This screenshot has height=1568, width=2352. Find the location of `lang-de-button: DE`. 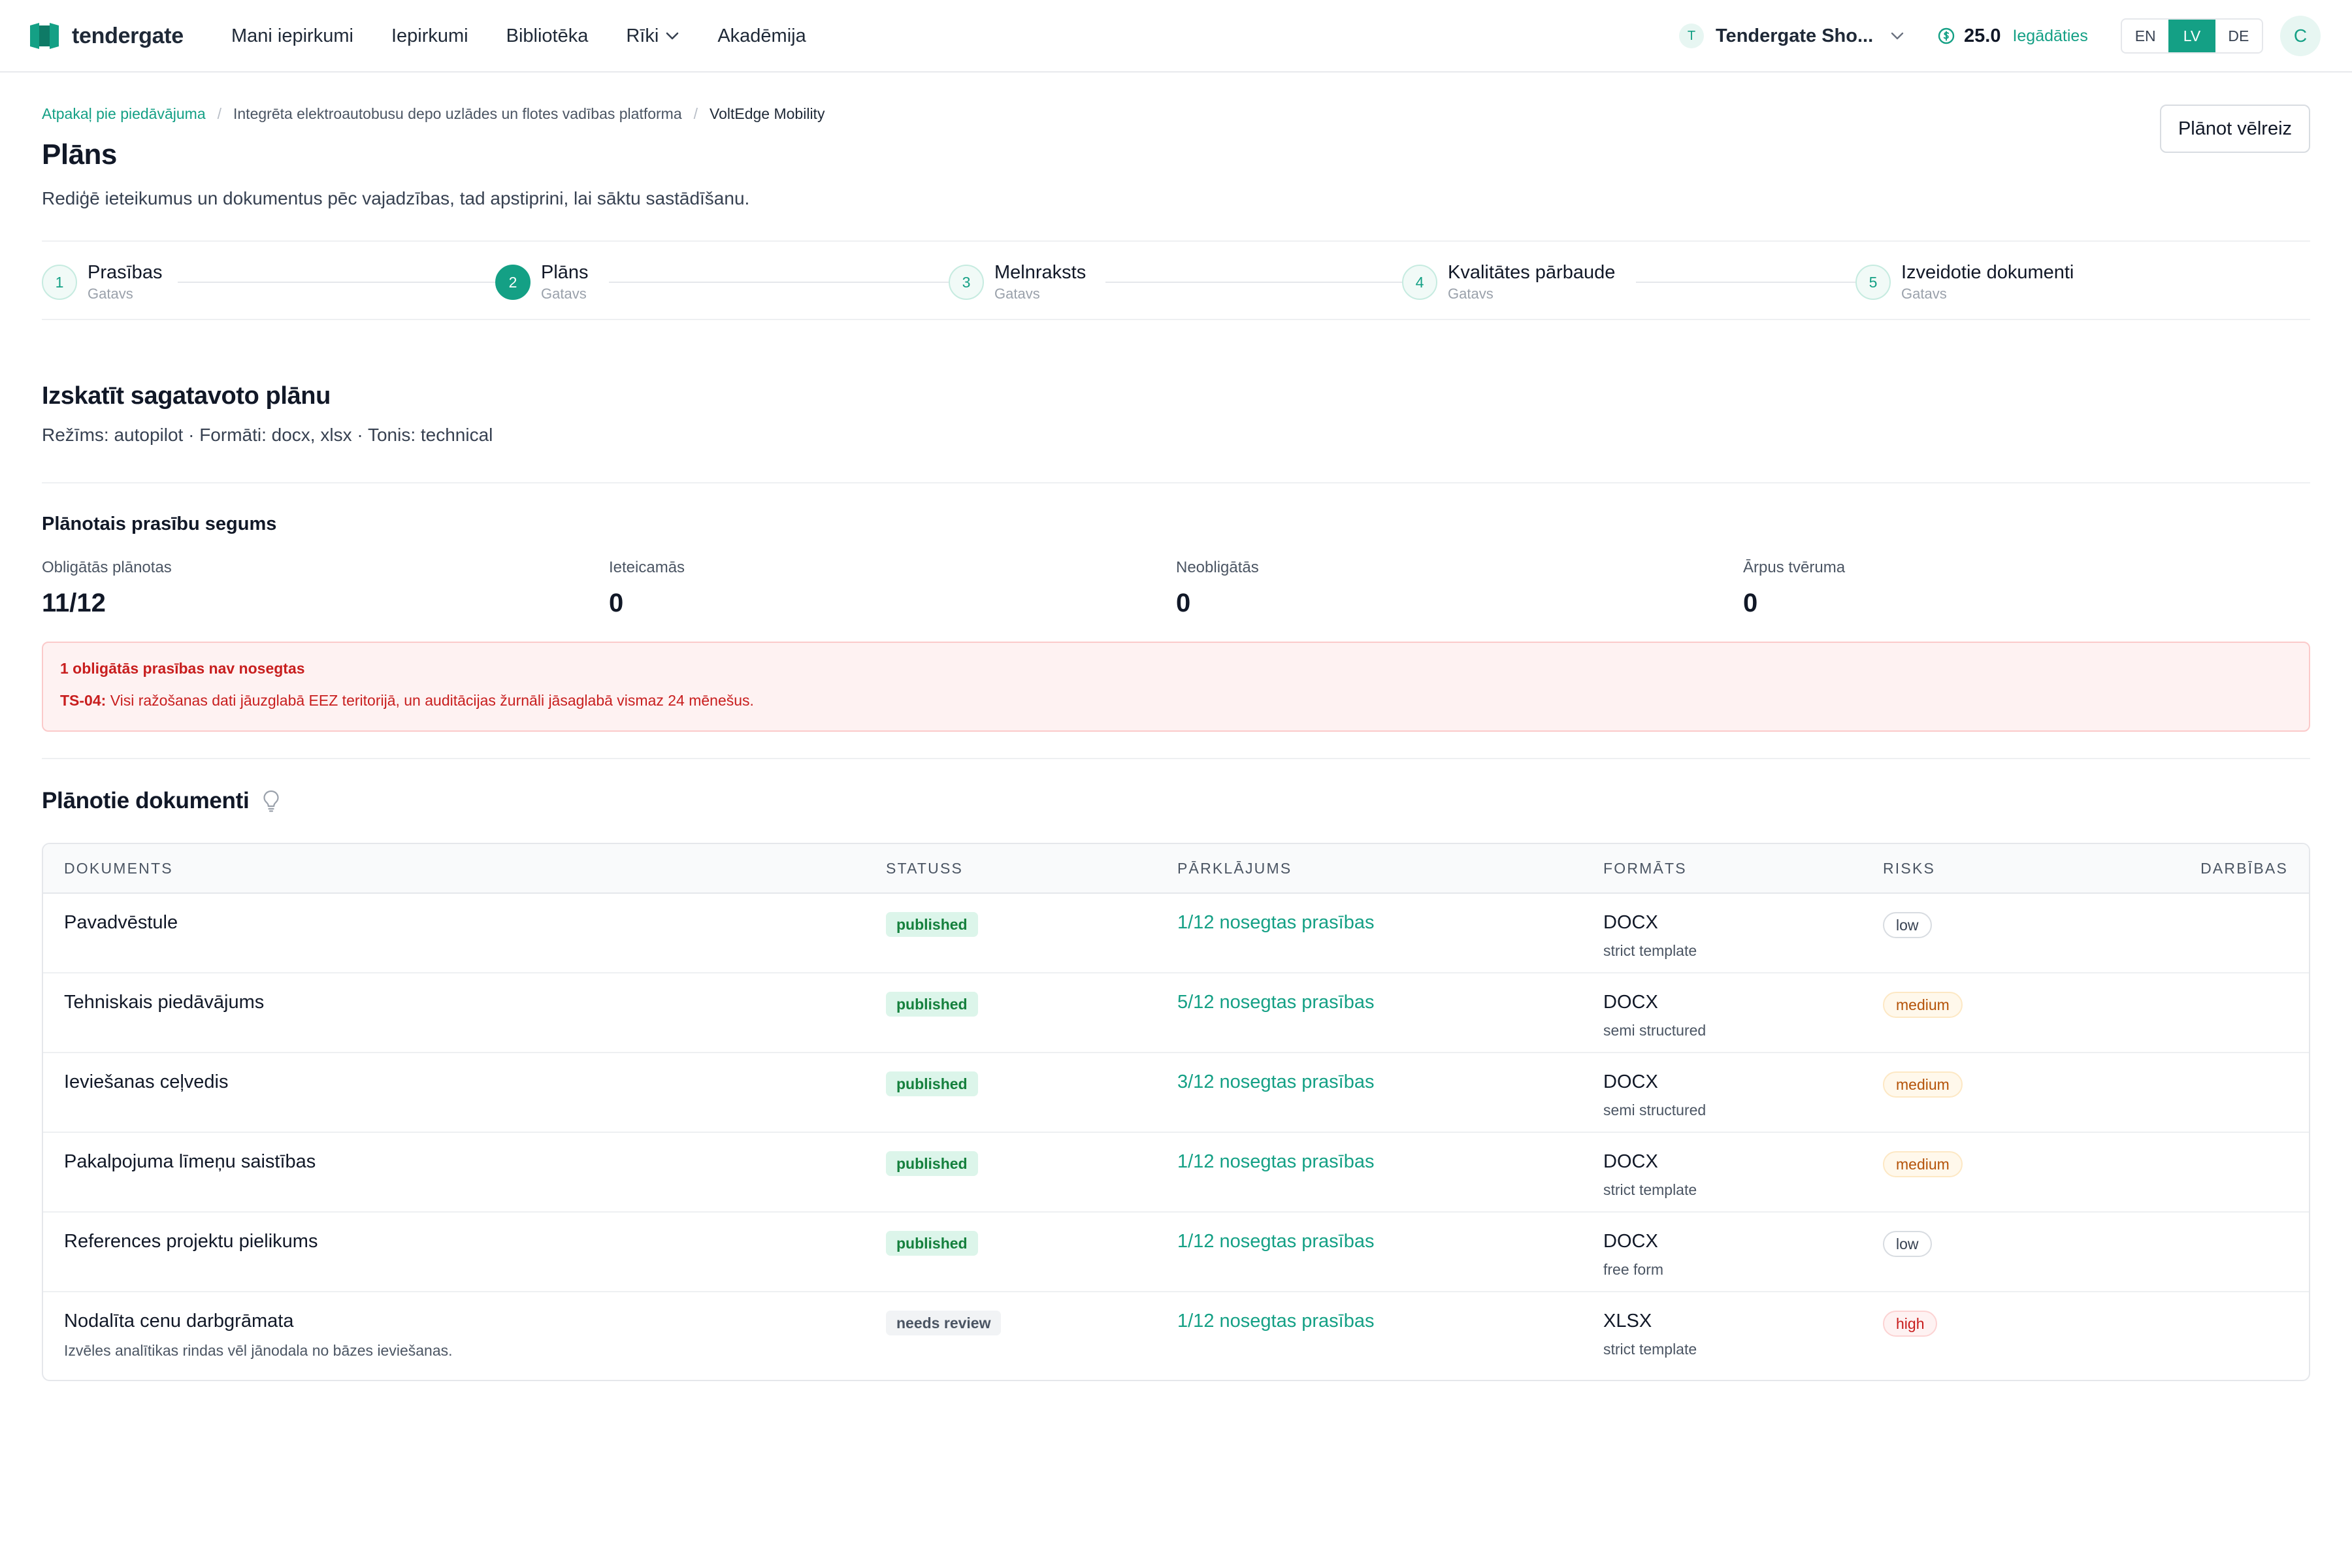

lang-de-button: DE is located at coordinates (2238, 35).